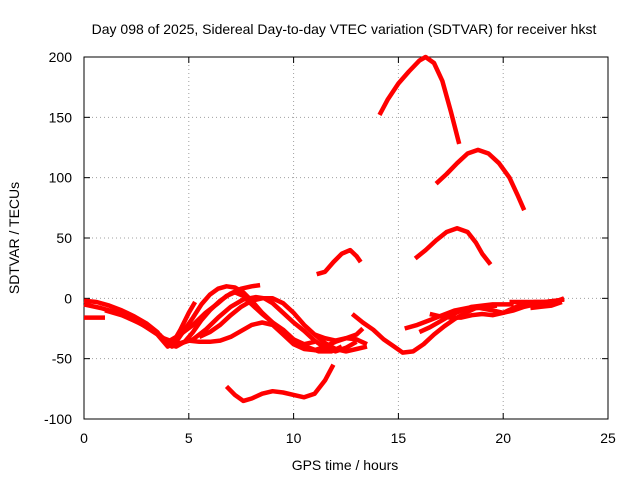 This screenshot has height=480, width=640. I want to click on x-tick-label: 20, so click(503, 438).